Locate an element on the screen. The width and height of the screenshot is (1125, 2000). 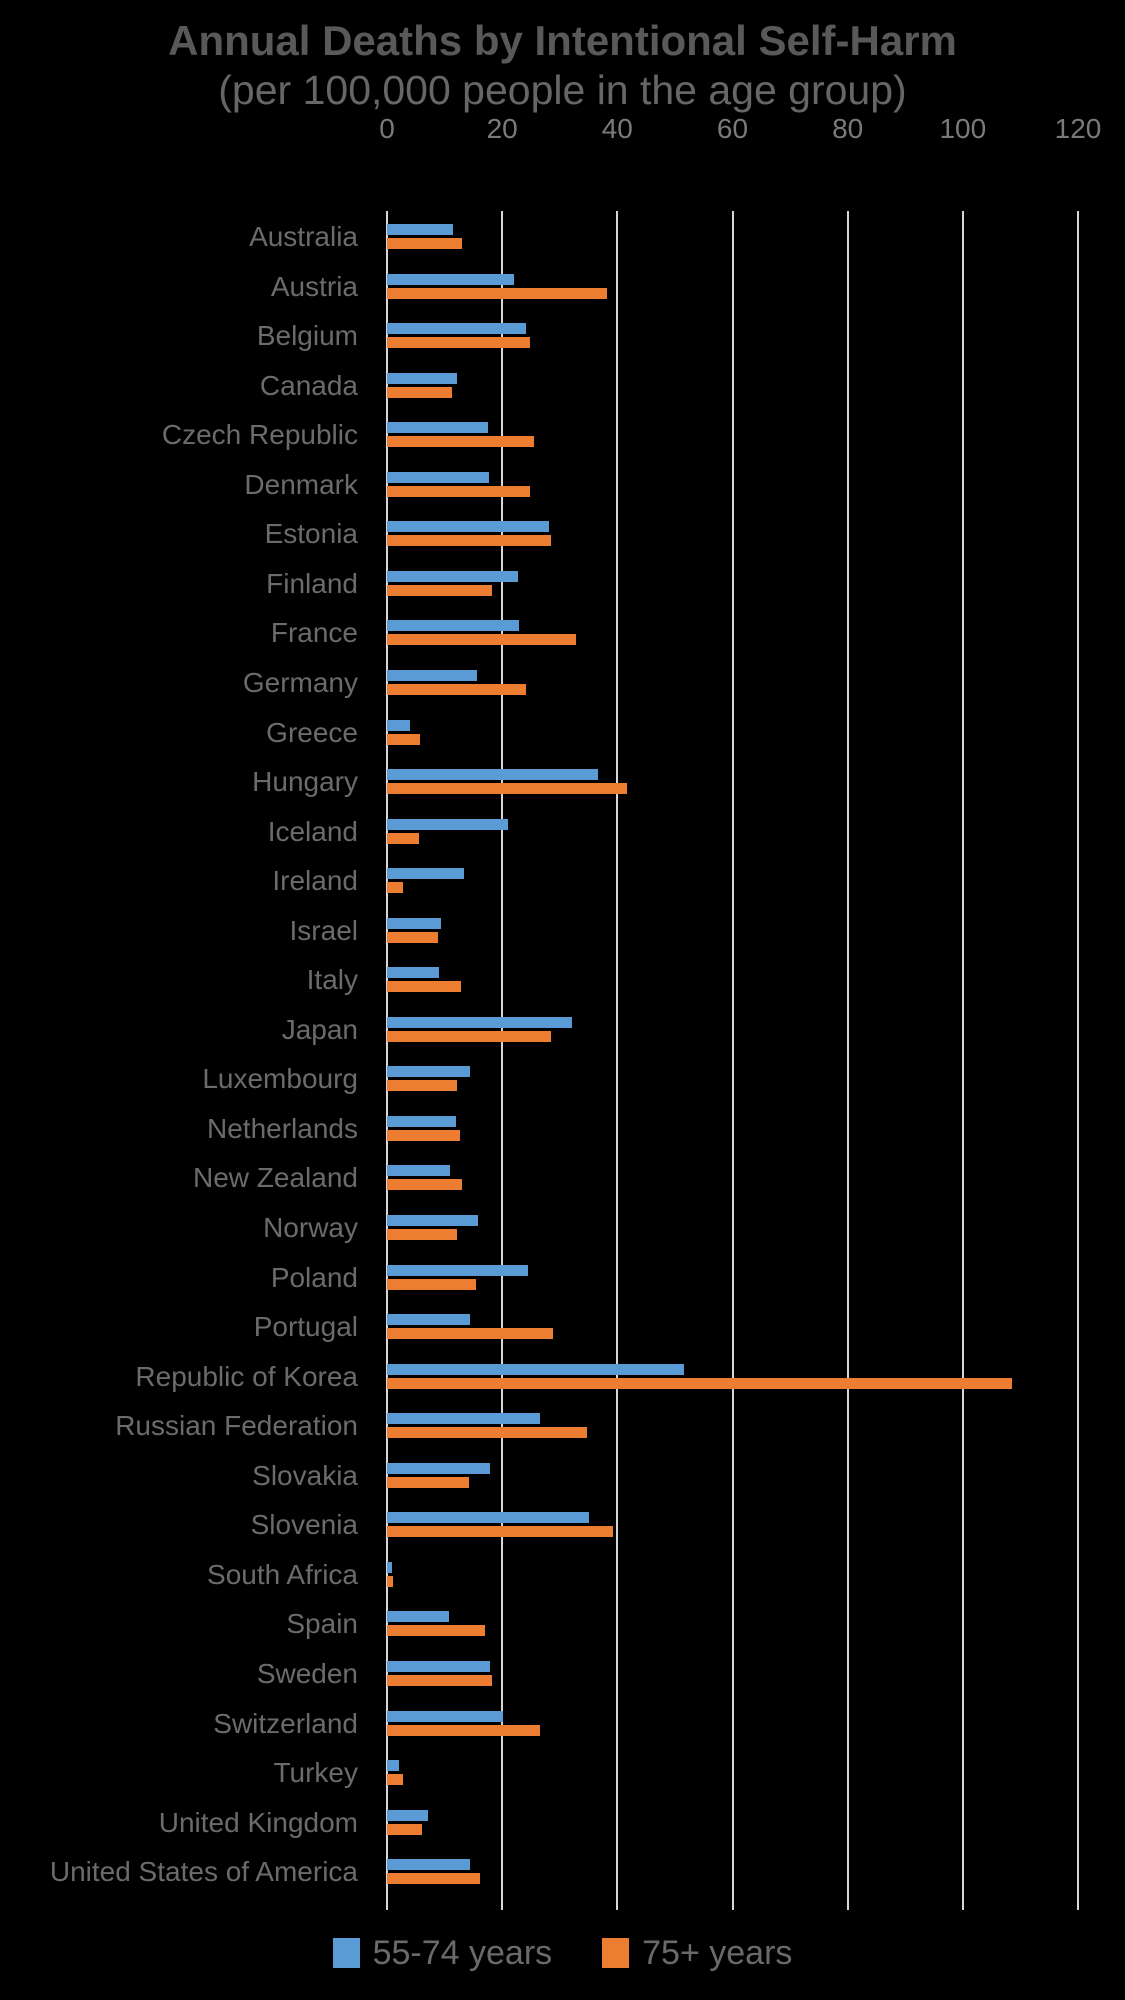
category-label: Slovenia is located at coordinates (304, 1525).